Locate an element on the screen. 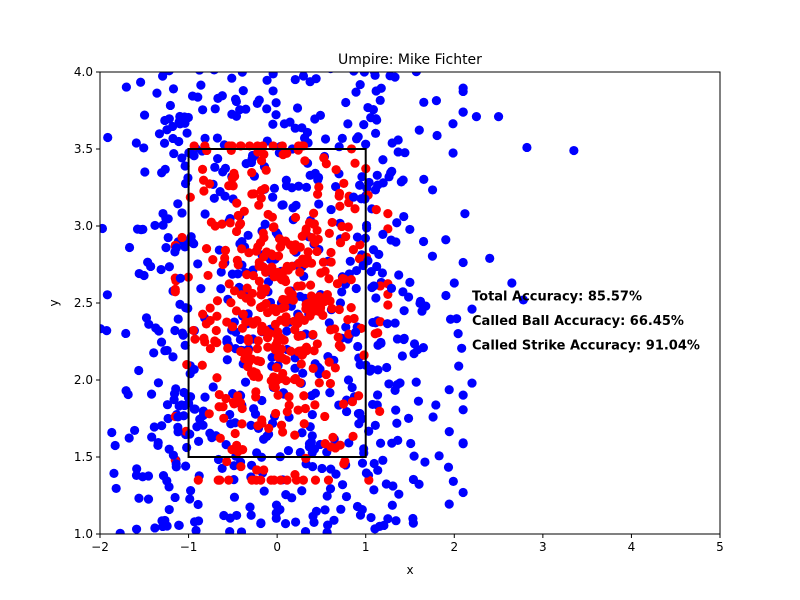  x-tick-label: 1 is located at coordinates (366, 547).